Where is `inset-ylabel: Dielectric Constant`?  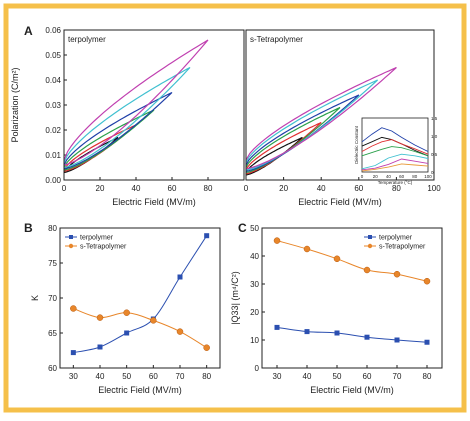
inset-ylabel: Dielectric Constant is located at coordinates (356, 144).